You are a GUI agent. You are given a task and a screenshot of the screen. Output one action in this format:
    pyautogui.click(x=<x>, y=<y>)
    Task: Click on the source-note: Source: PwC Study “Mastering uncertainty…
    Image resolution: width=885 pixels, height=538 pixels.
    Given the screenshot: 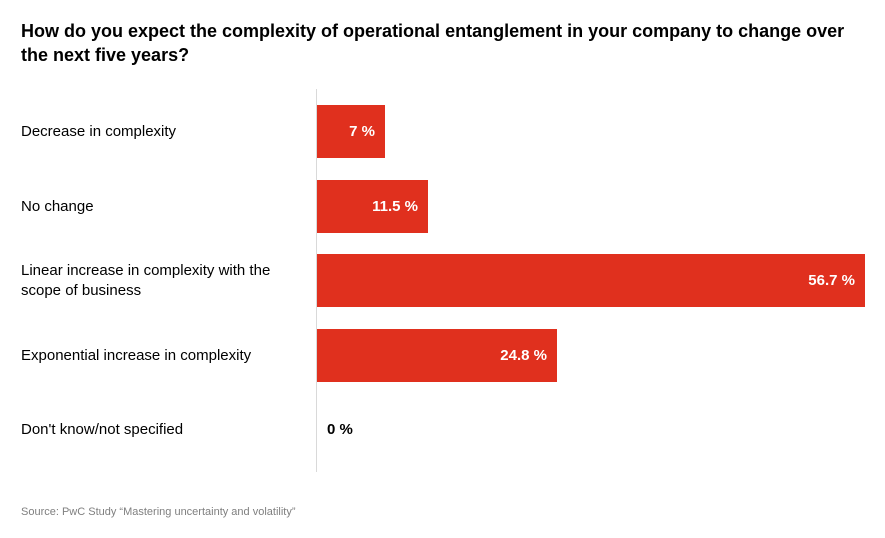 What is the action you would take?
    pyautogui.click(x=158, y=512)
    